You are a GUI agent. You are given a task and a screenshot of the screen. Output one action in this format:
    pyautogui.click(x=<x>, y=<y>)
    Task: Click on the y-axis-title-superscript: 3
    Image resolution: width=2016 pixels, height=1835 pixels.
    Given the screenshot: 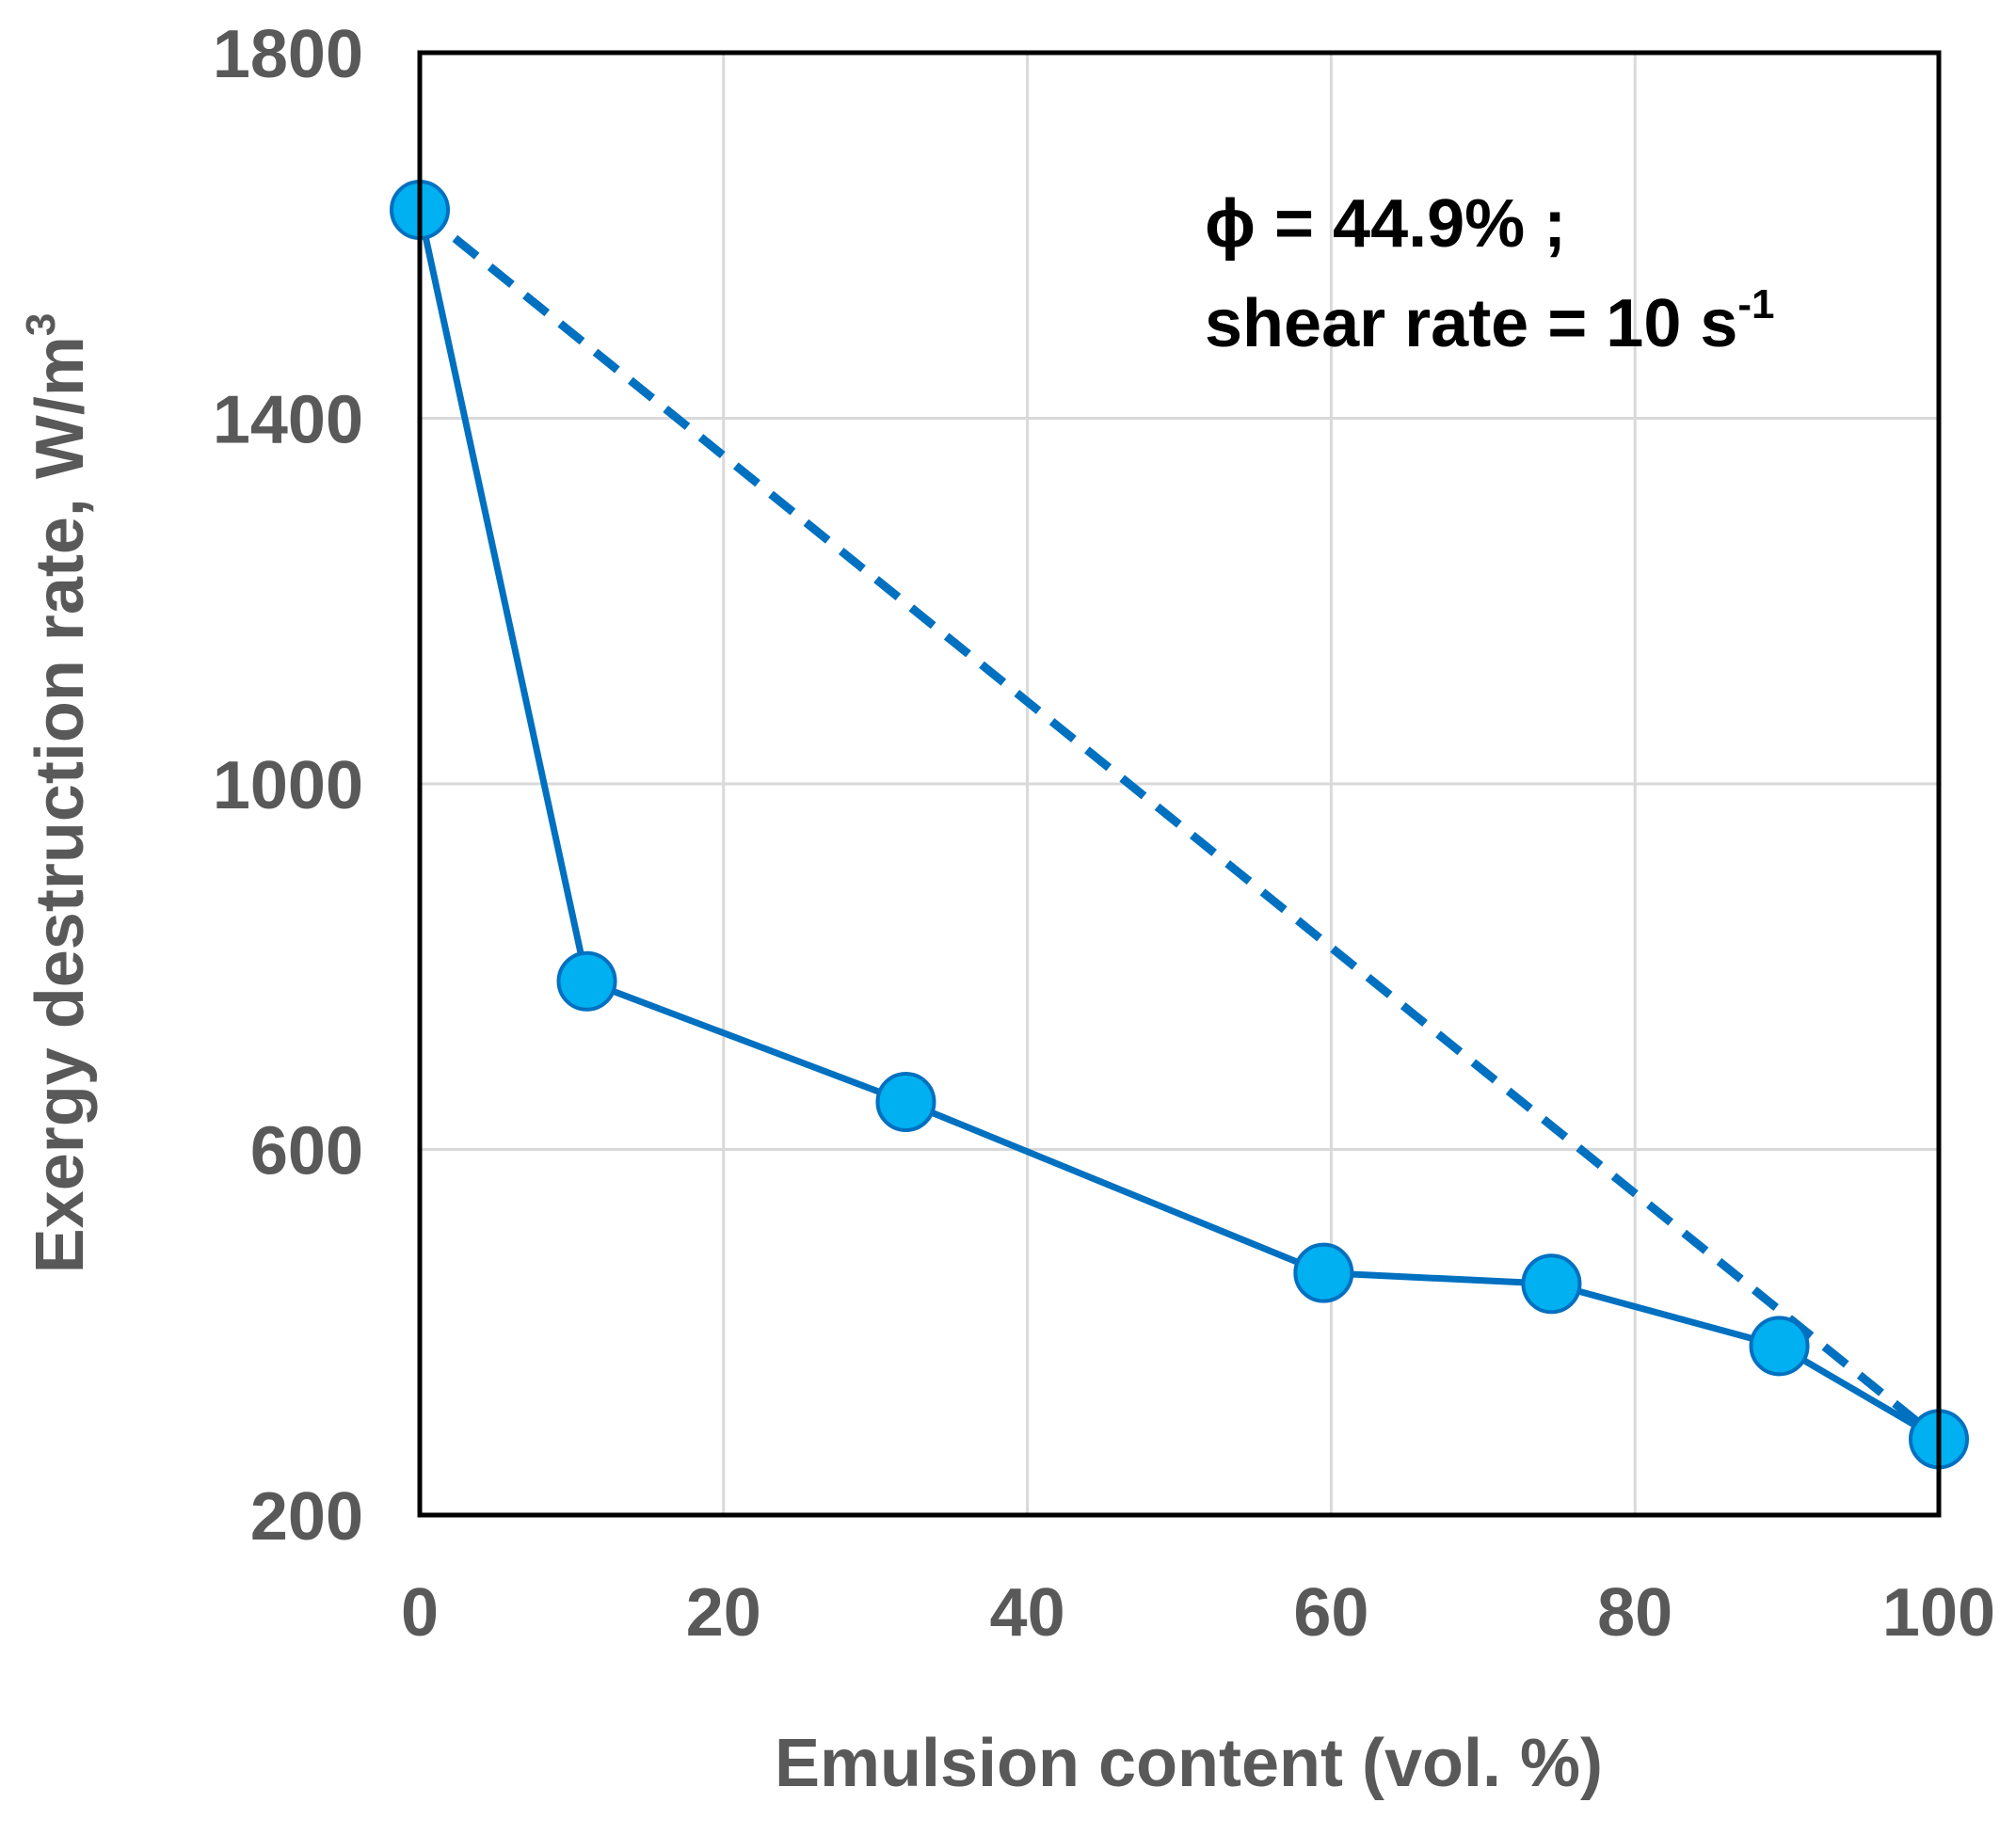 What is the action you would take?
    pyautogui.click(x=41, y=324)
    